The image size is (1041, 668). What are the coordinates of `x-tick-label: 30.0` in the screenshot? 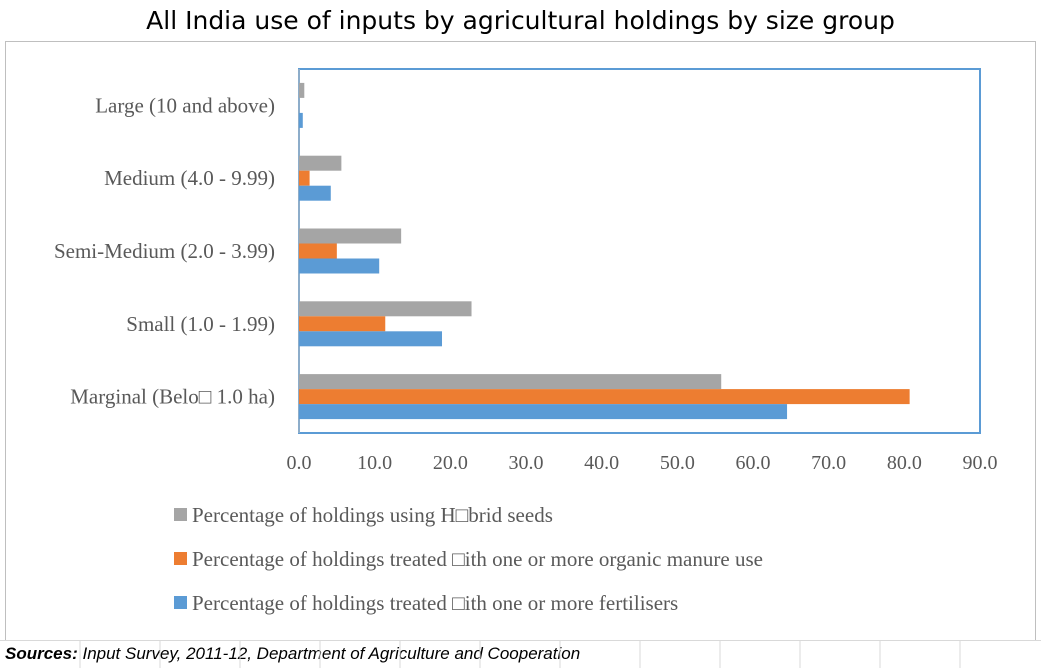 It's located at (526, 463).